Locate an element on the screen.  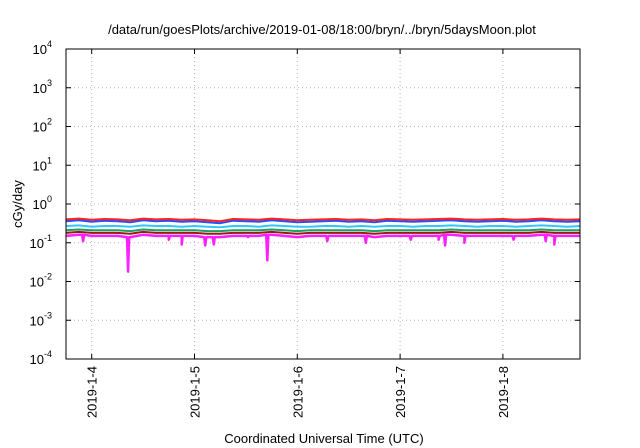
y-tick-label: 10⁻¹ is located at coordinates (41, 242).